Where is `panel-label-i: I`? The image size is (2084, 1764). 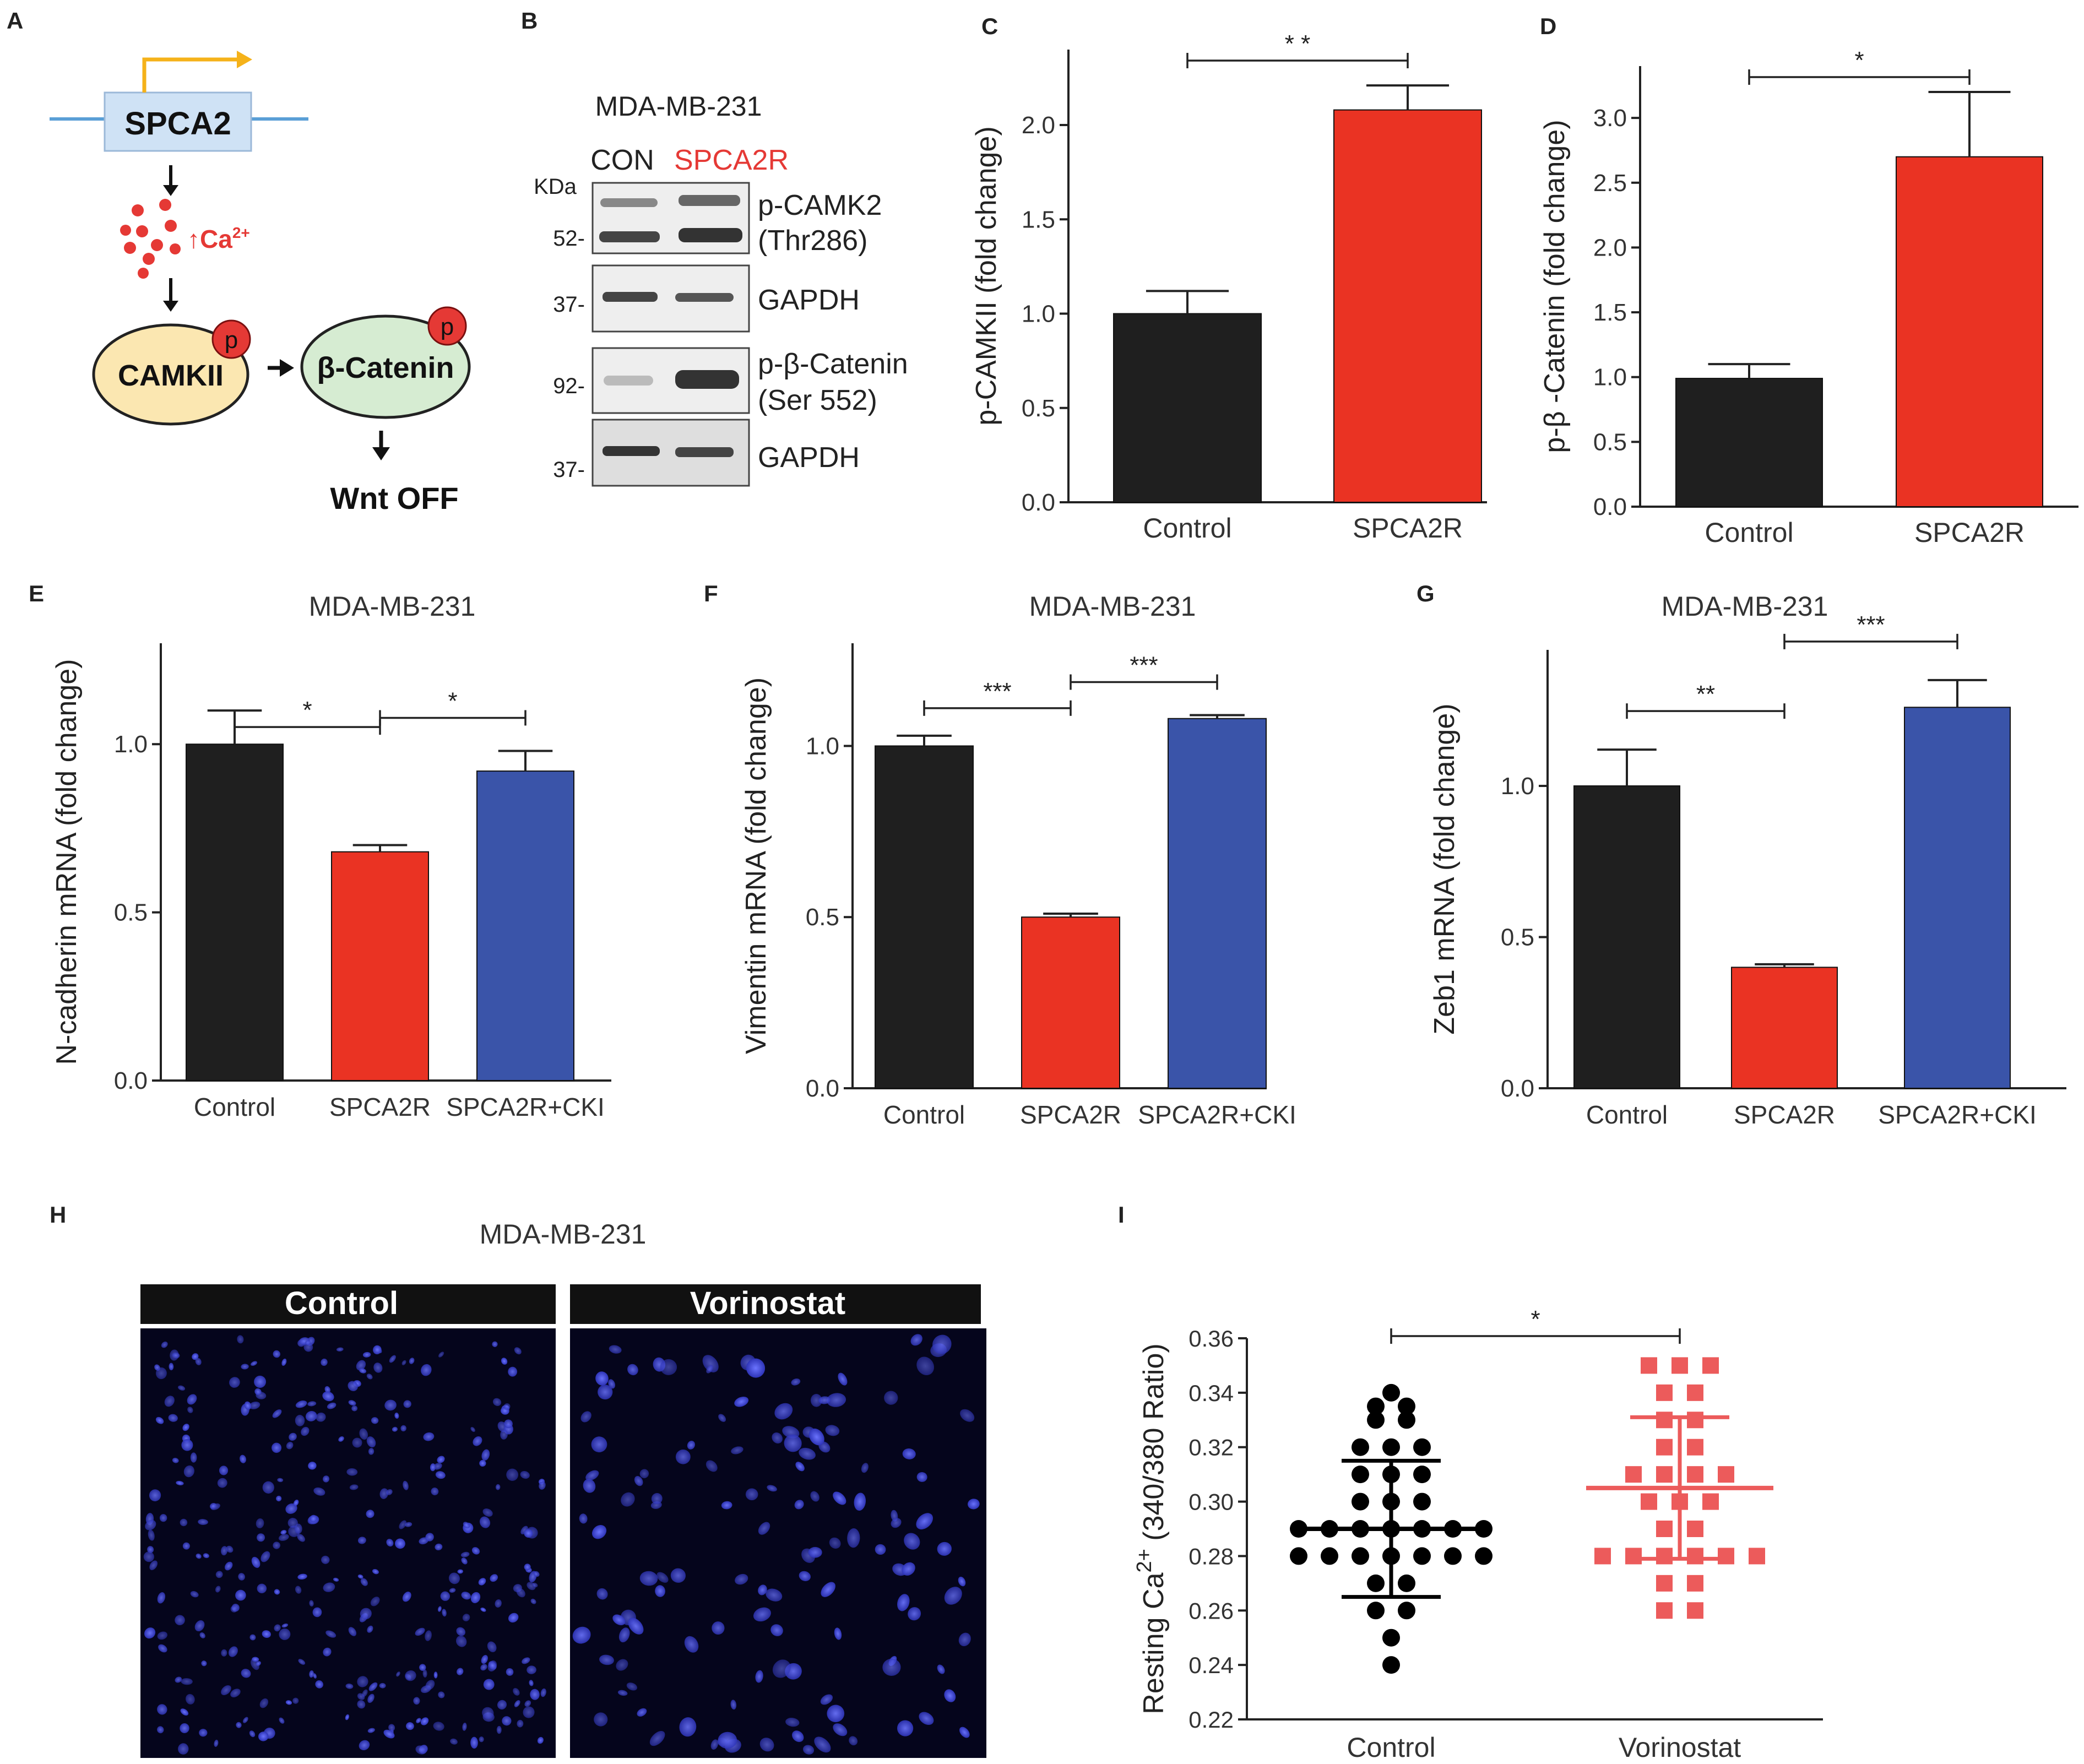 panel-label-i: I is located at coordinates (1121, 1215).